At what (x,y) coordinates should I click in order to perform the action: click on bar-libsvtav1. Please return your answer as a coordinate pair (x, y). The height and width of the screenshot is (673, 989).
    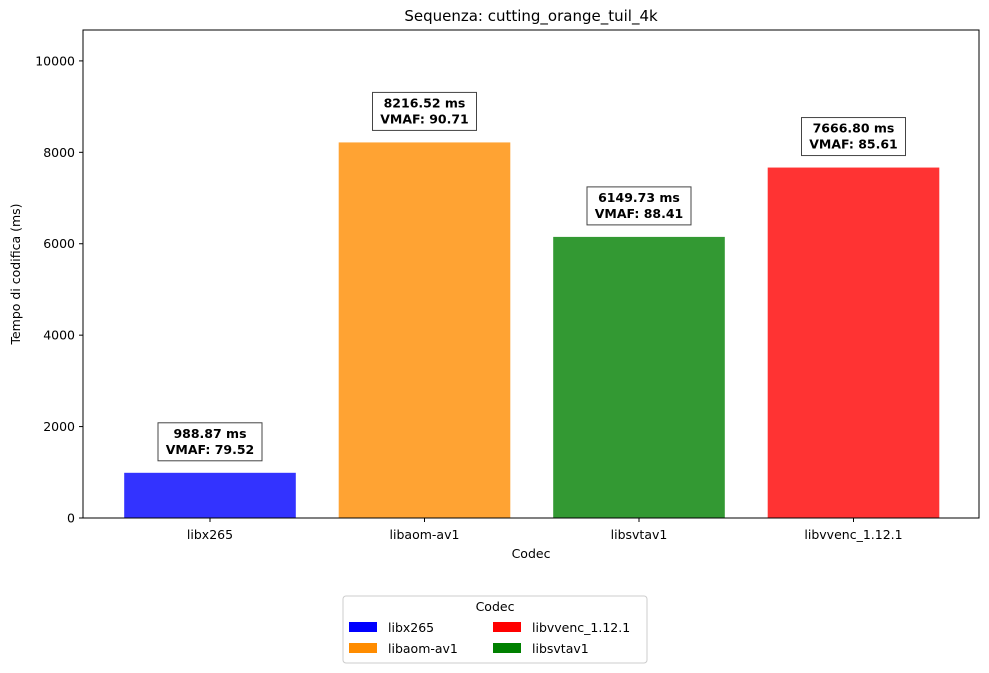
    Looking at the image, I should click on (639, 377).